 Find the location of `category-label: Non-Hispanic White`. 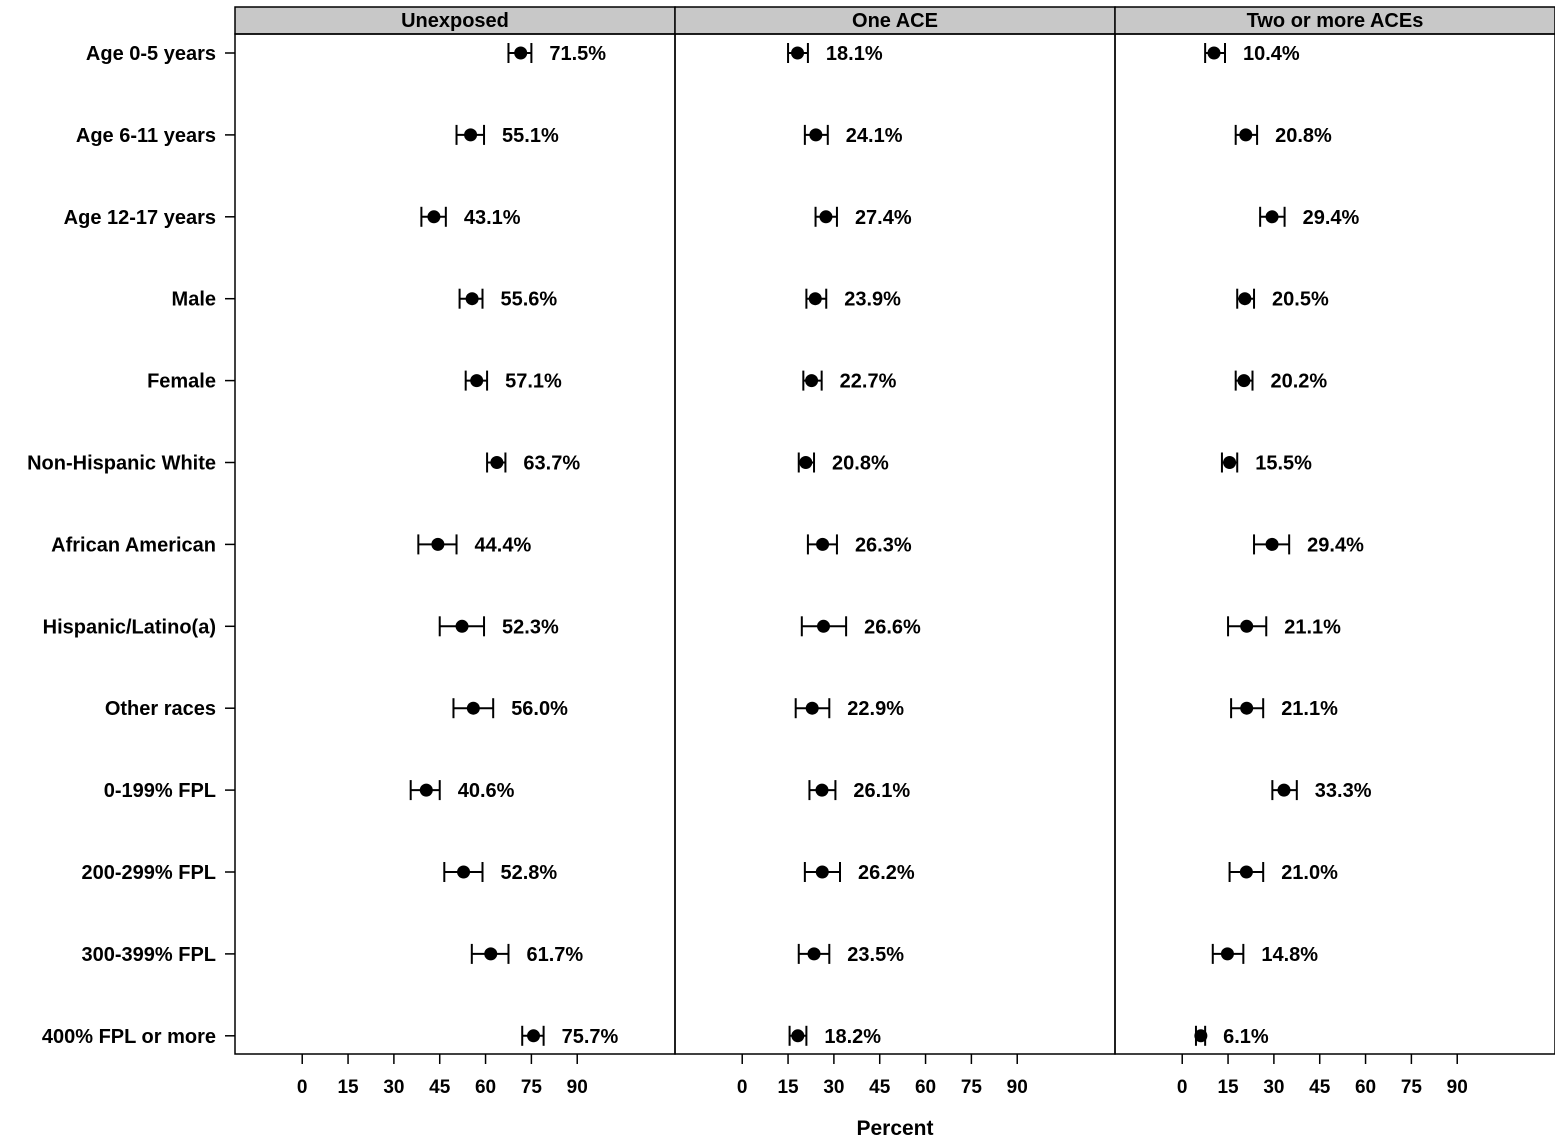

category-label: Non-Hispanic White is located at coordinates (121, 464).